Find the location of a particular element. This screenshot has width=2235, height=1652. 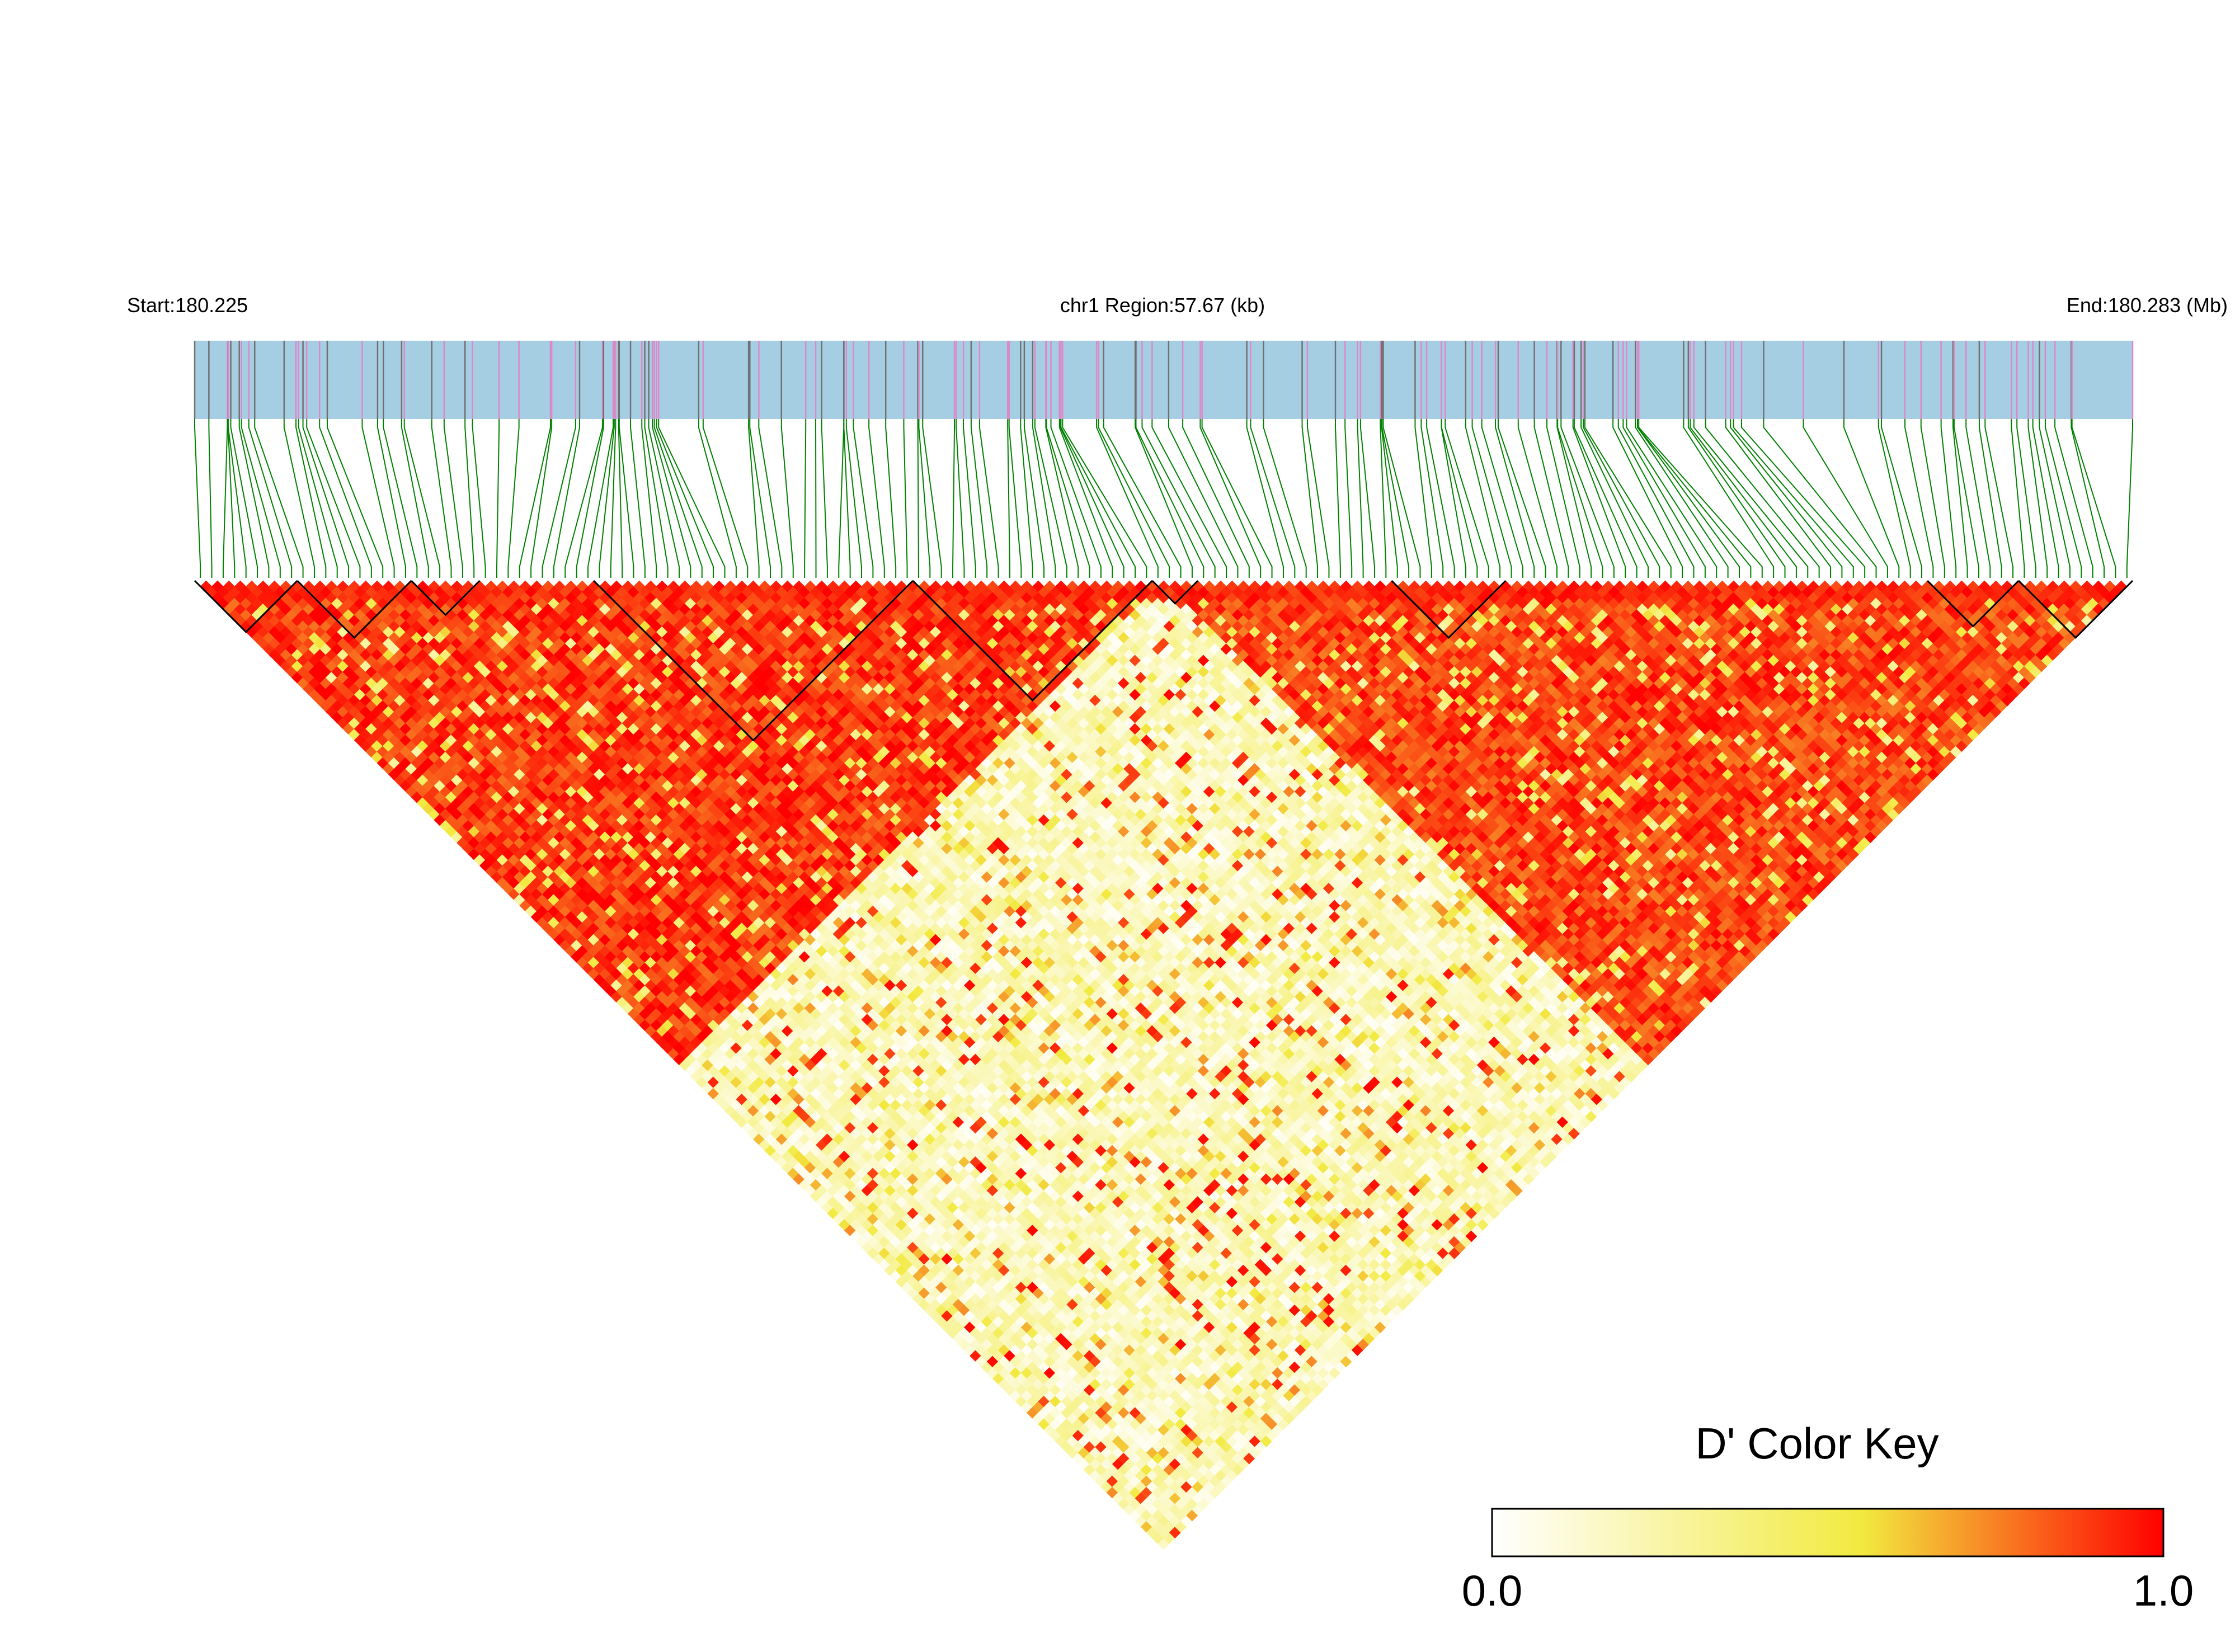

snp-track-background is located at coordinates (1164, 380).